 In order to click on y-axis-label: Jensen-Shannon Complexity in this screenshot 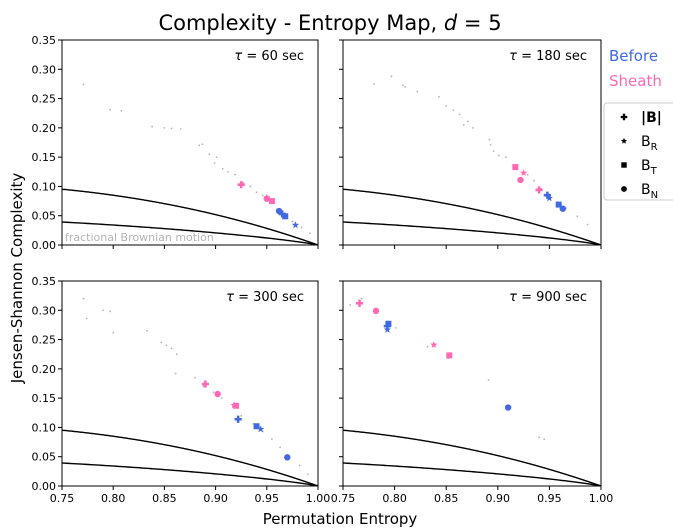, I will do `click(17, 279)`.